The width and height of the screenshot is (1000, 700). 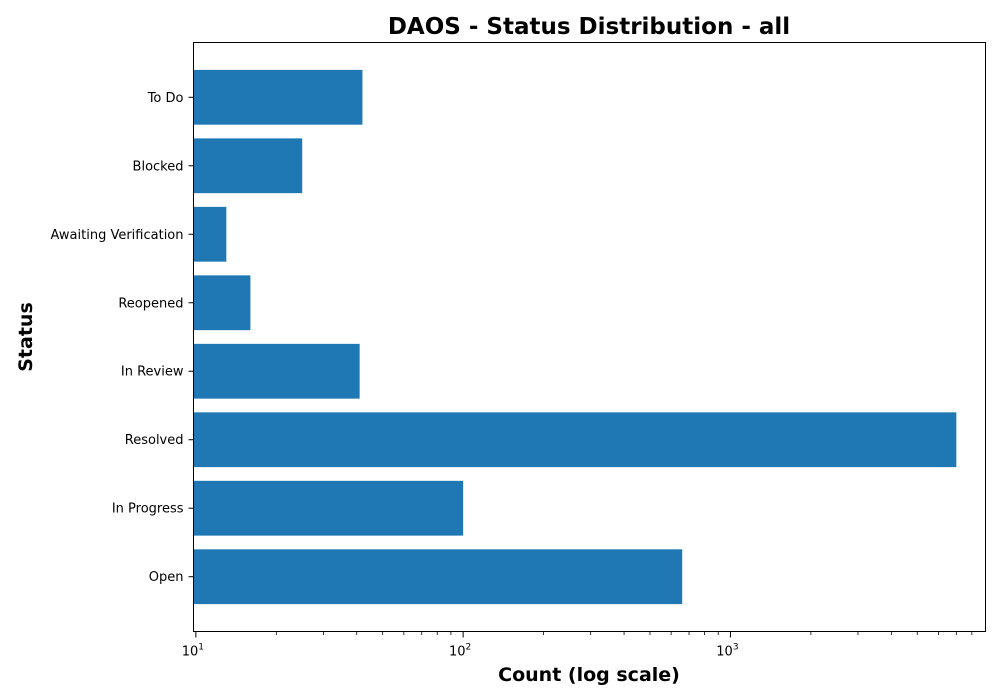 I want to click on x-axis-label: Count (log scale), so click(x=589, y=675).